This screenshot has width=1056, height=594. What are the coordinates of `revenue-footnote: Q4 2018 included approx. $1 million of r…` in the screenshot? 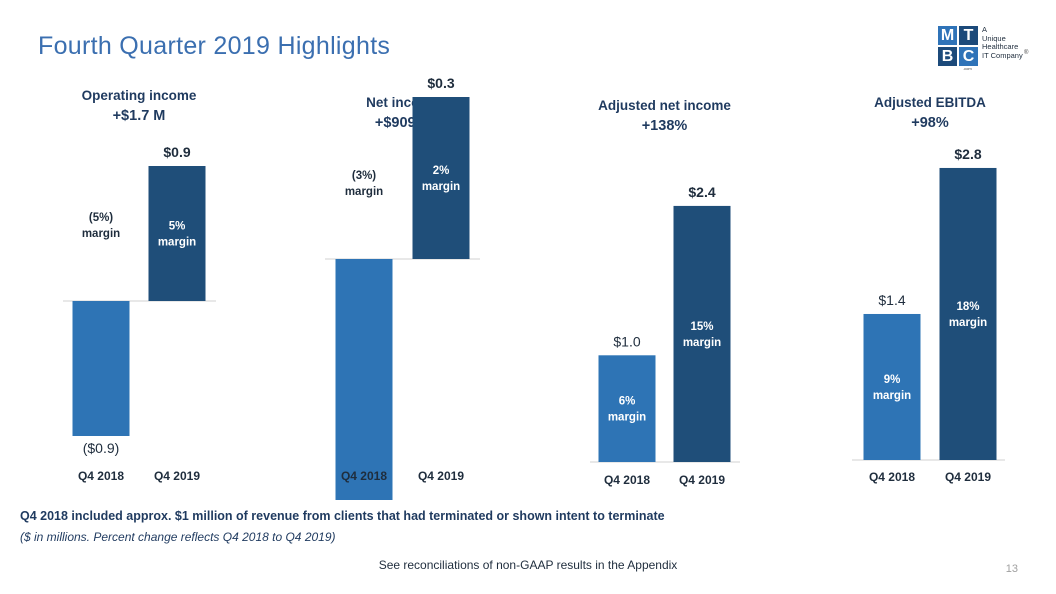 It's located at (342, 516).